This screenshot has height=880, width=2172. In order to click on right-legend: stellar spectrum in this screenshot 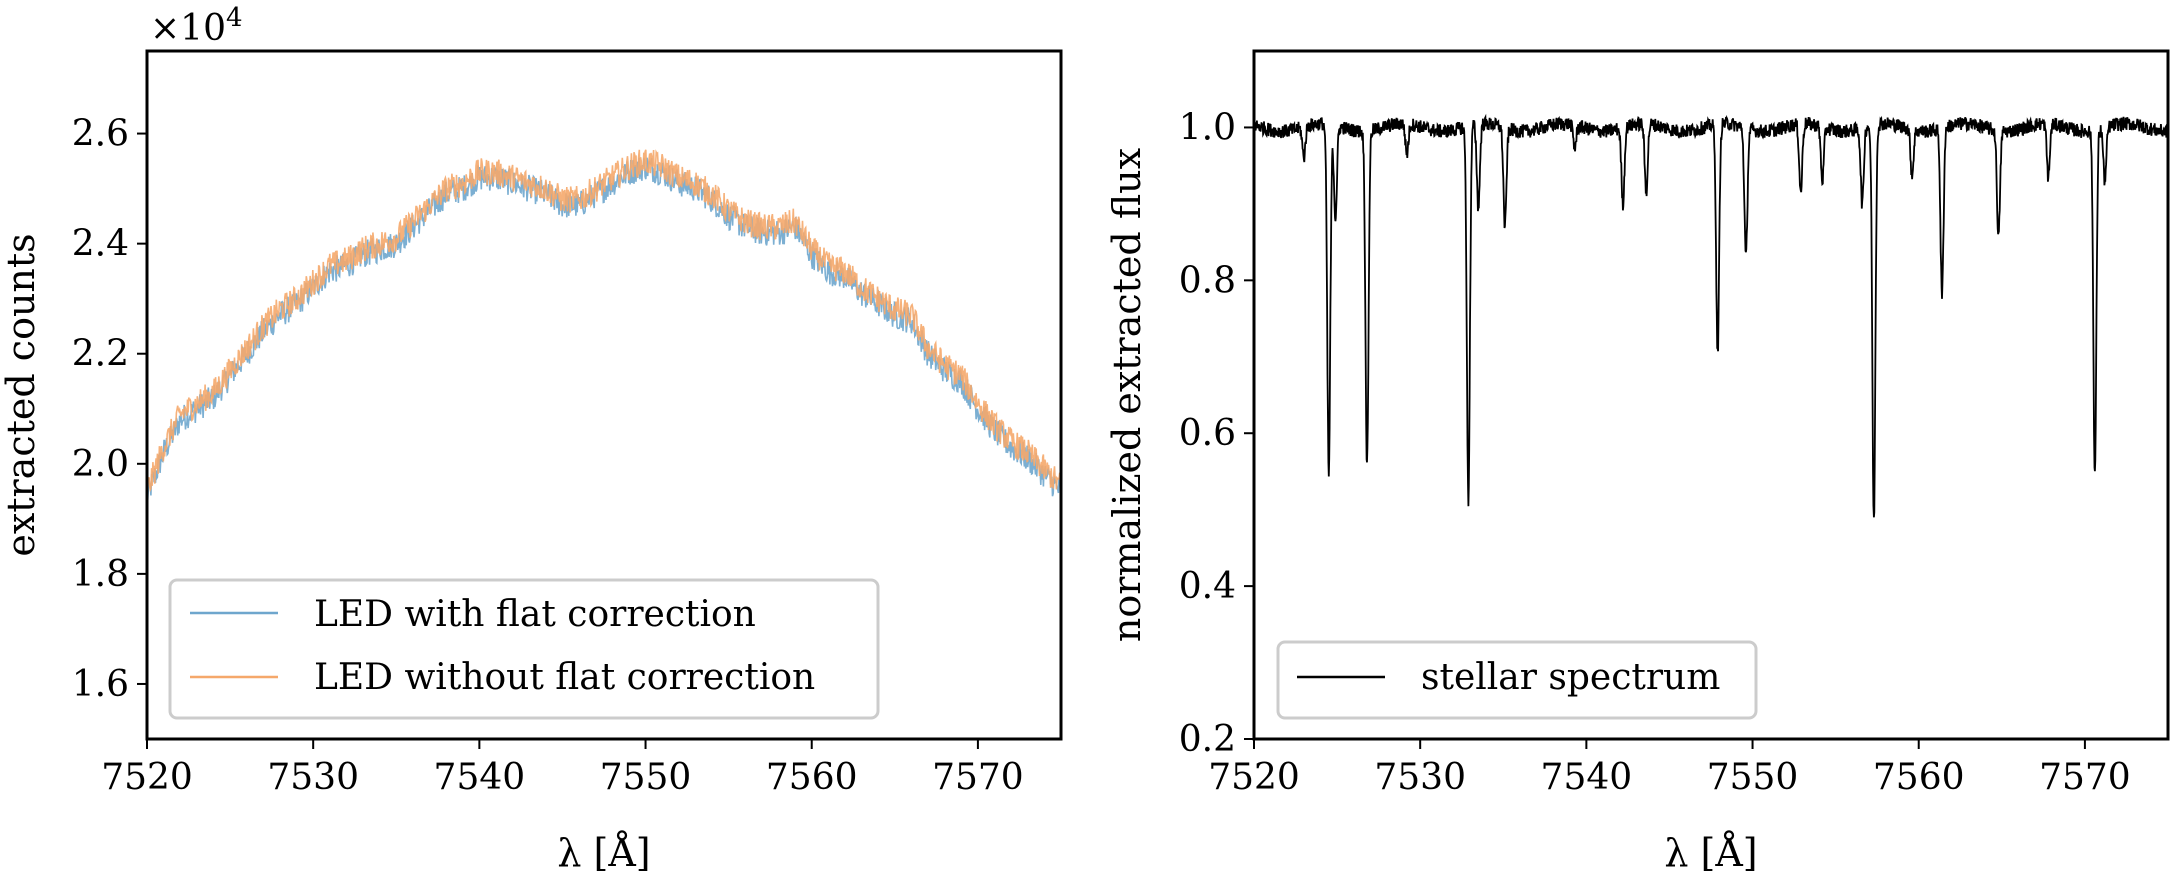, I will do `click(1517, 680)`.